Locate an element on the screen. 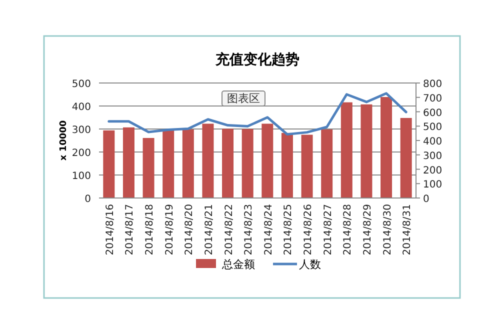 The image size is (500, 332). x-tick-label: 2014/8/16 is located at coordinates (110, 230).